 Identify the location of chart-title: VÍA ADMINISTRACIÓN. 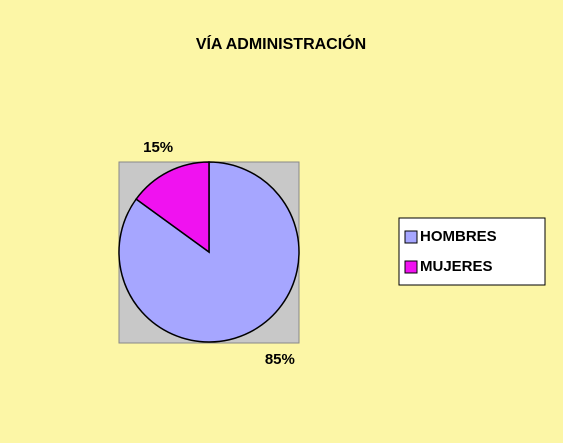
(281, 43).